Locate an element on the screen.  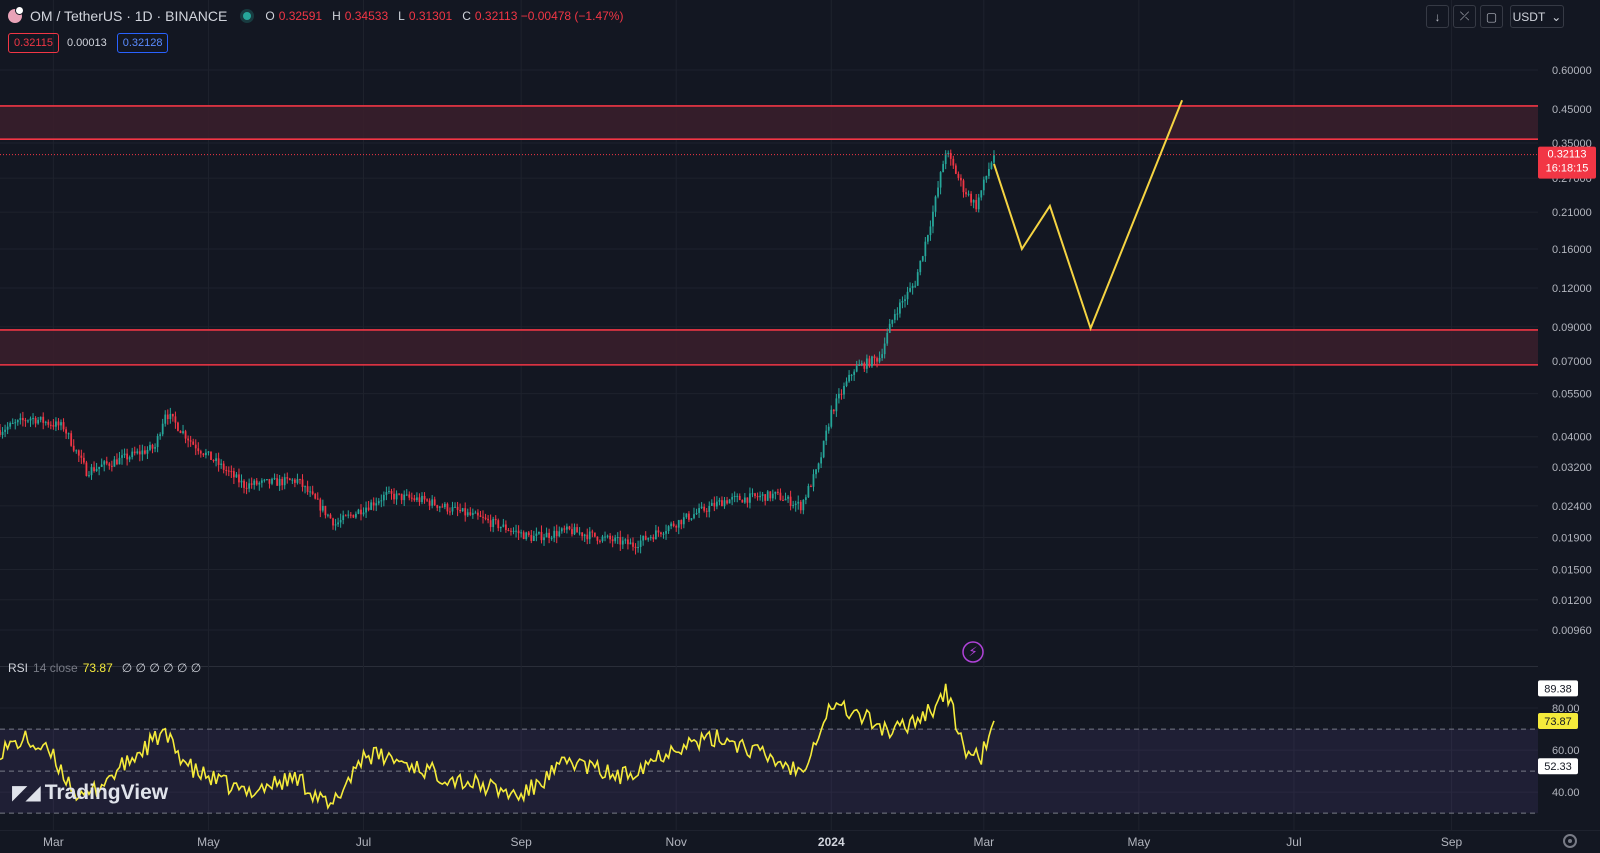
rsi-value-tag is located at coordinates (1558, 688).